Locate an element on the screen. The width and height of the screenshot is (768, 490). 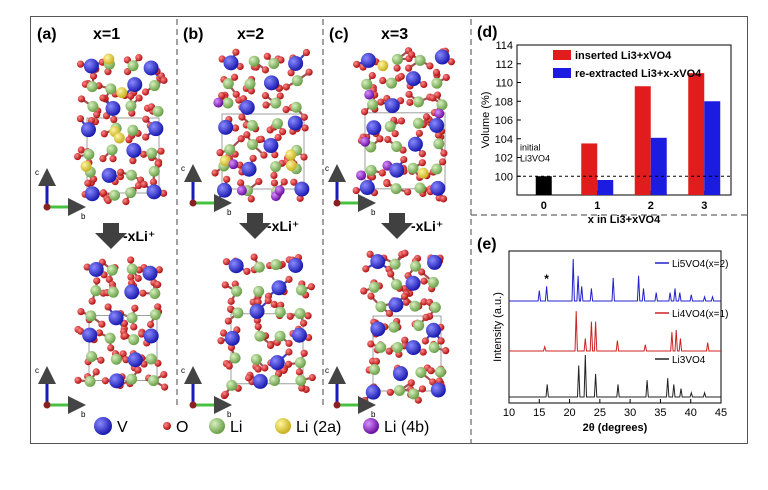
svg-text: b is located at coordinates (373, 212).